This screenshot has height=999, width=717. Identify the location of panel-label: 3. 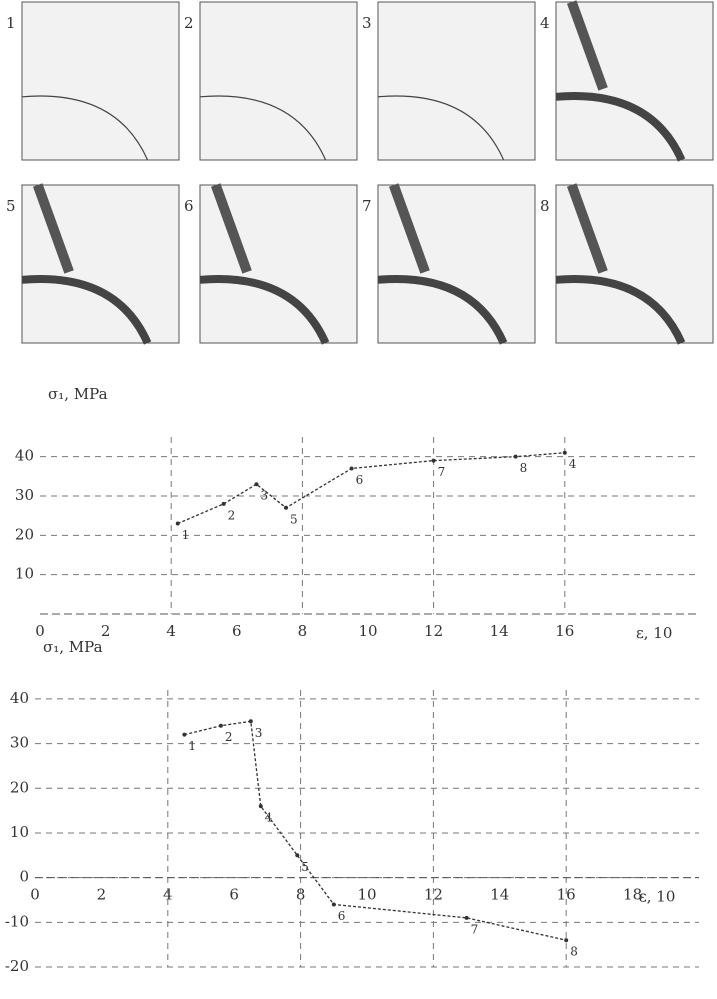
(367, 23).